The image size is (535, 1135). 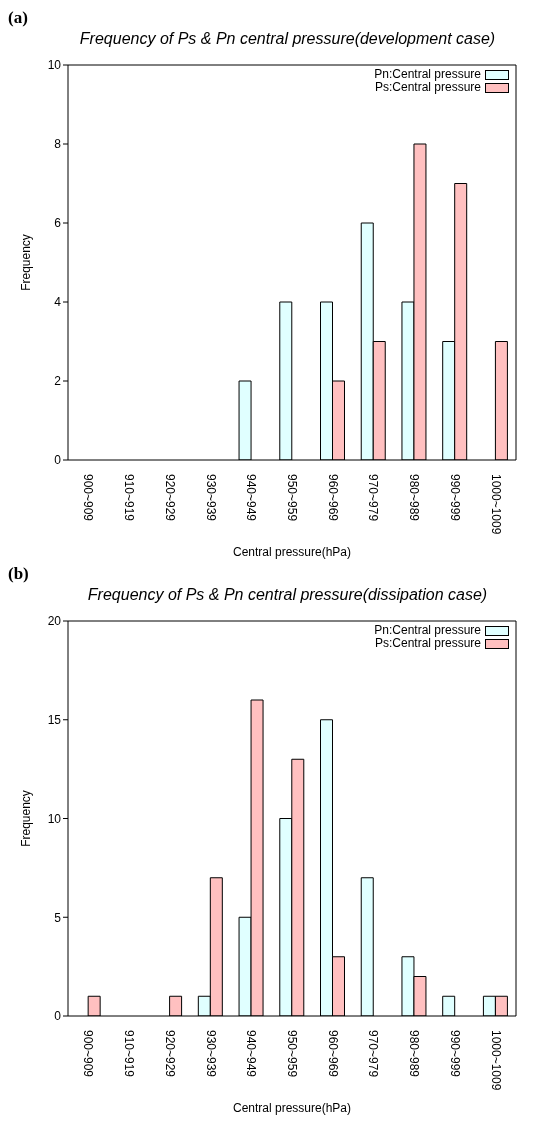 What do you see at coordinates (58, 381) in the screenshot?
I see `y-tick-label: 2` at bounding box center [58, 381].